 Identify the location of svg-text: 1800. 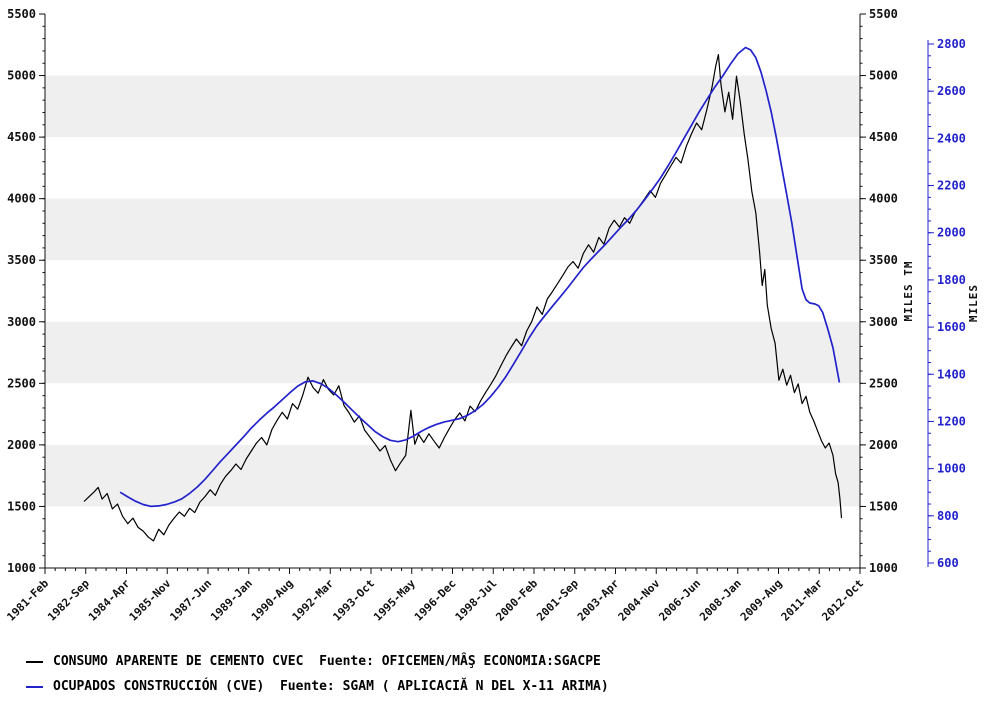
(951, 280).